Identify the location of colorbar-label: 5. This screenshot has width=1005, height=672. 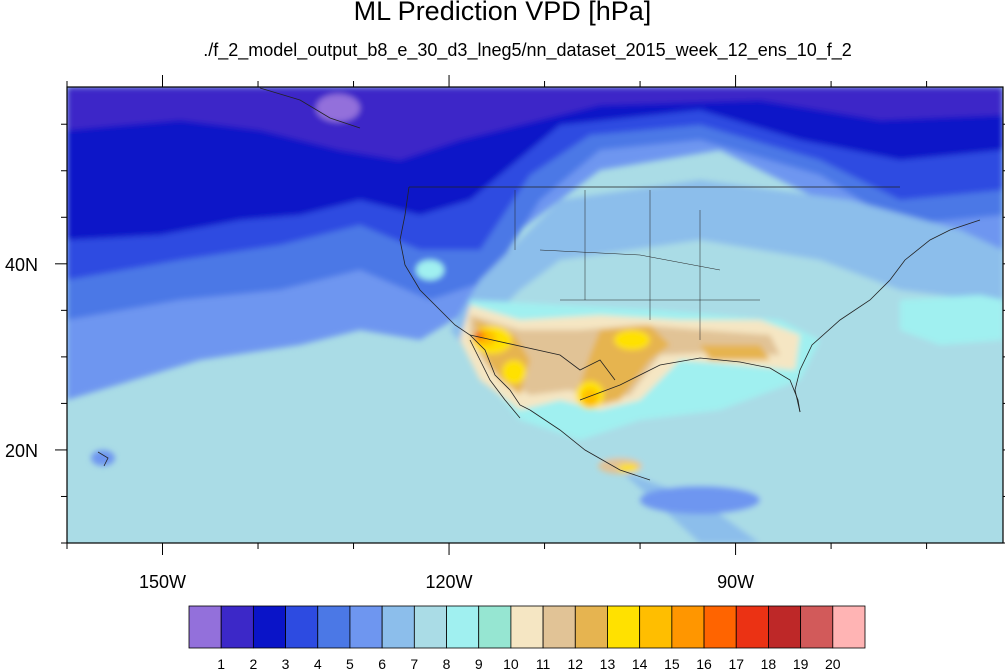
(350, 664).